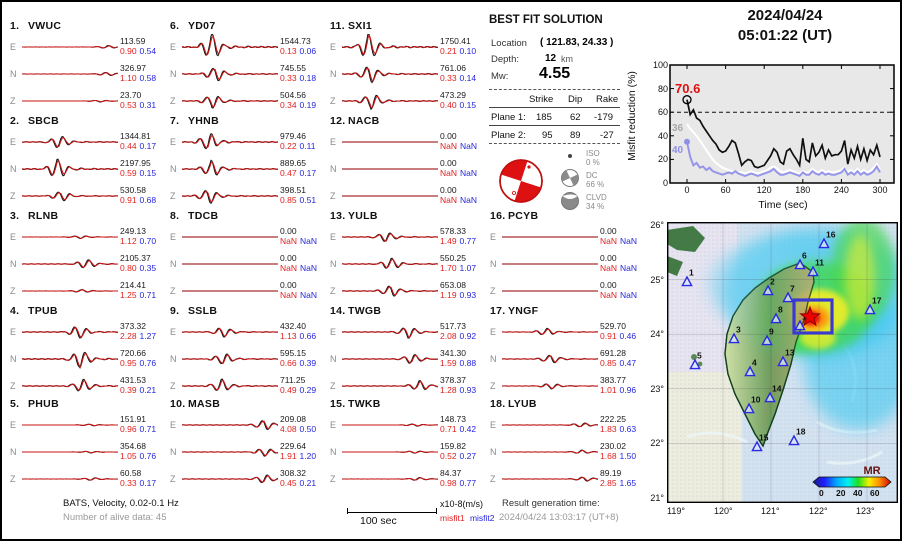 The width and height of the screenshot is (902, 541). Describe the element at coordinates (783, 159) in the screenshot. I see `series-reference-blue` at that location.